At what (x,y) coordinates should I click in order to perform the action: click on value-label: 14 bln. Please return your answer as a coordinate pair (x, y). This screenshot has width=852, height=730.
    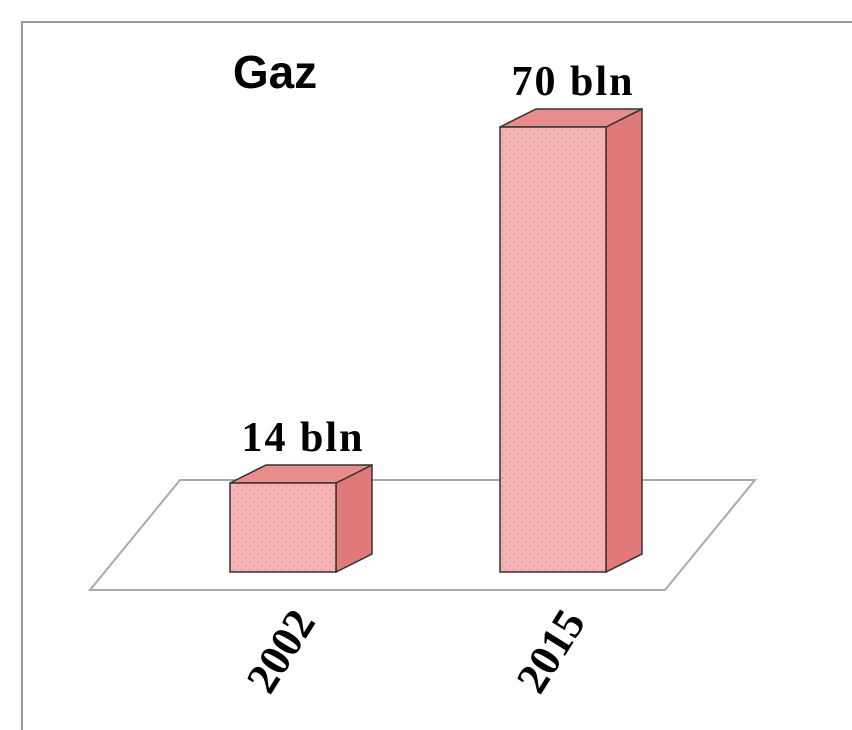
    Looking at the image, I should click on (303, 438).